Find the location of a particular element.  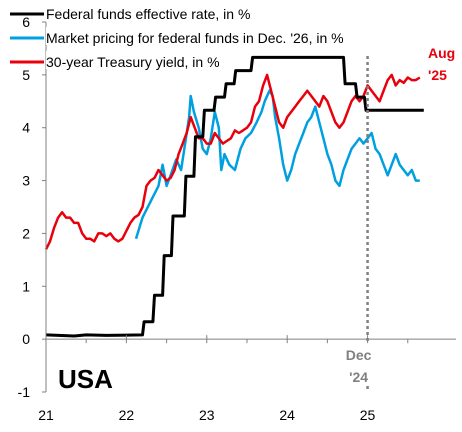

y-tick-label: 3 is located at coordinates (26, 181).